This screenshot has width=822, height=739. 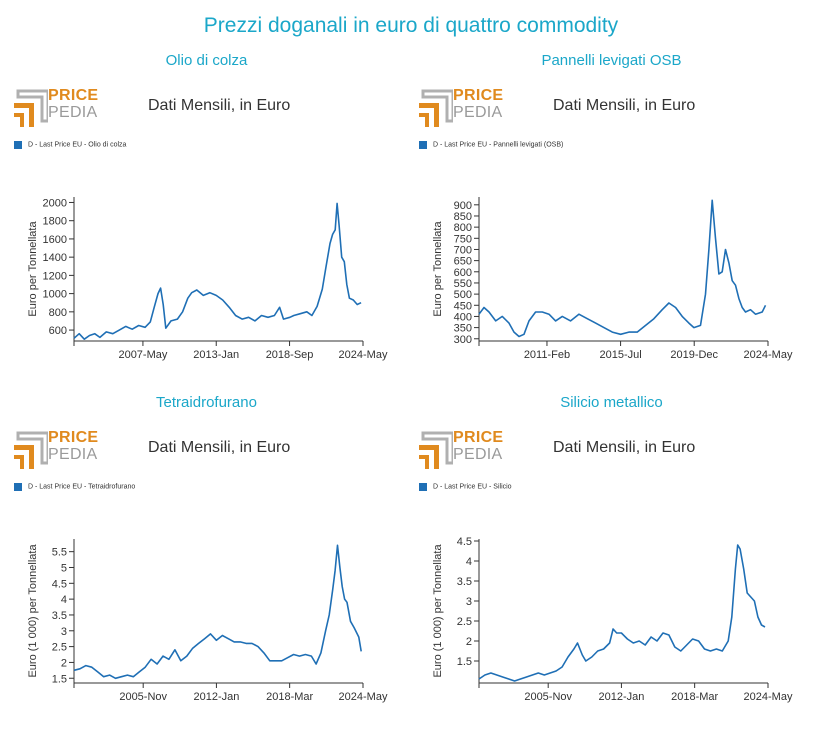 I want to click on y-tick-label: 650, so click(x=463, y=262).